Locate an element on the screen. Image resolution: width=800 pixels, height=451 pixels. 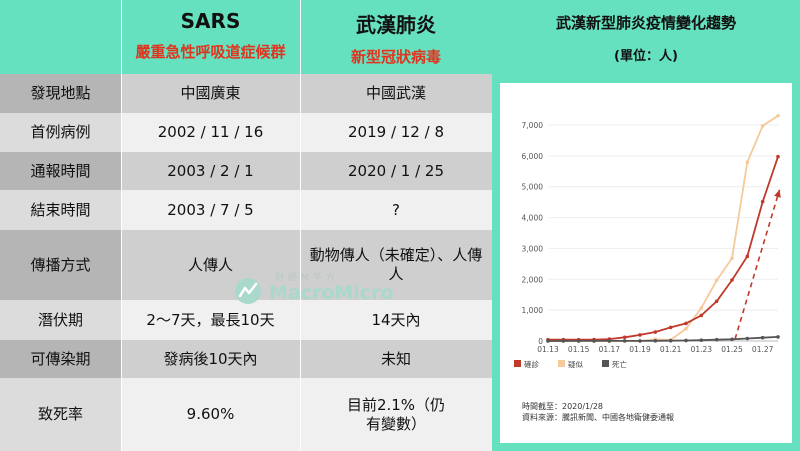
table-row: 結束時間 2003 / 7 / 5 ? is located at coordinates (246, 210).